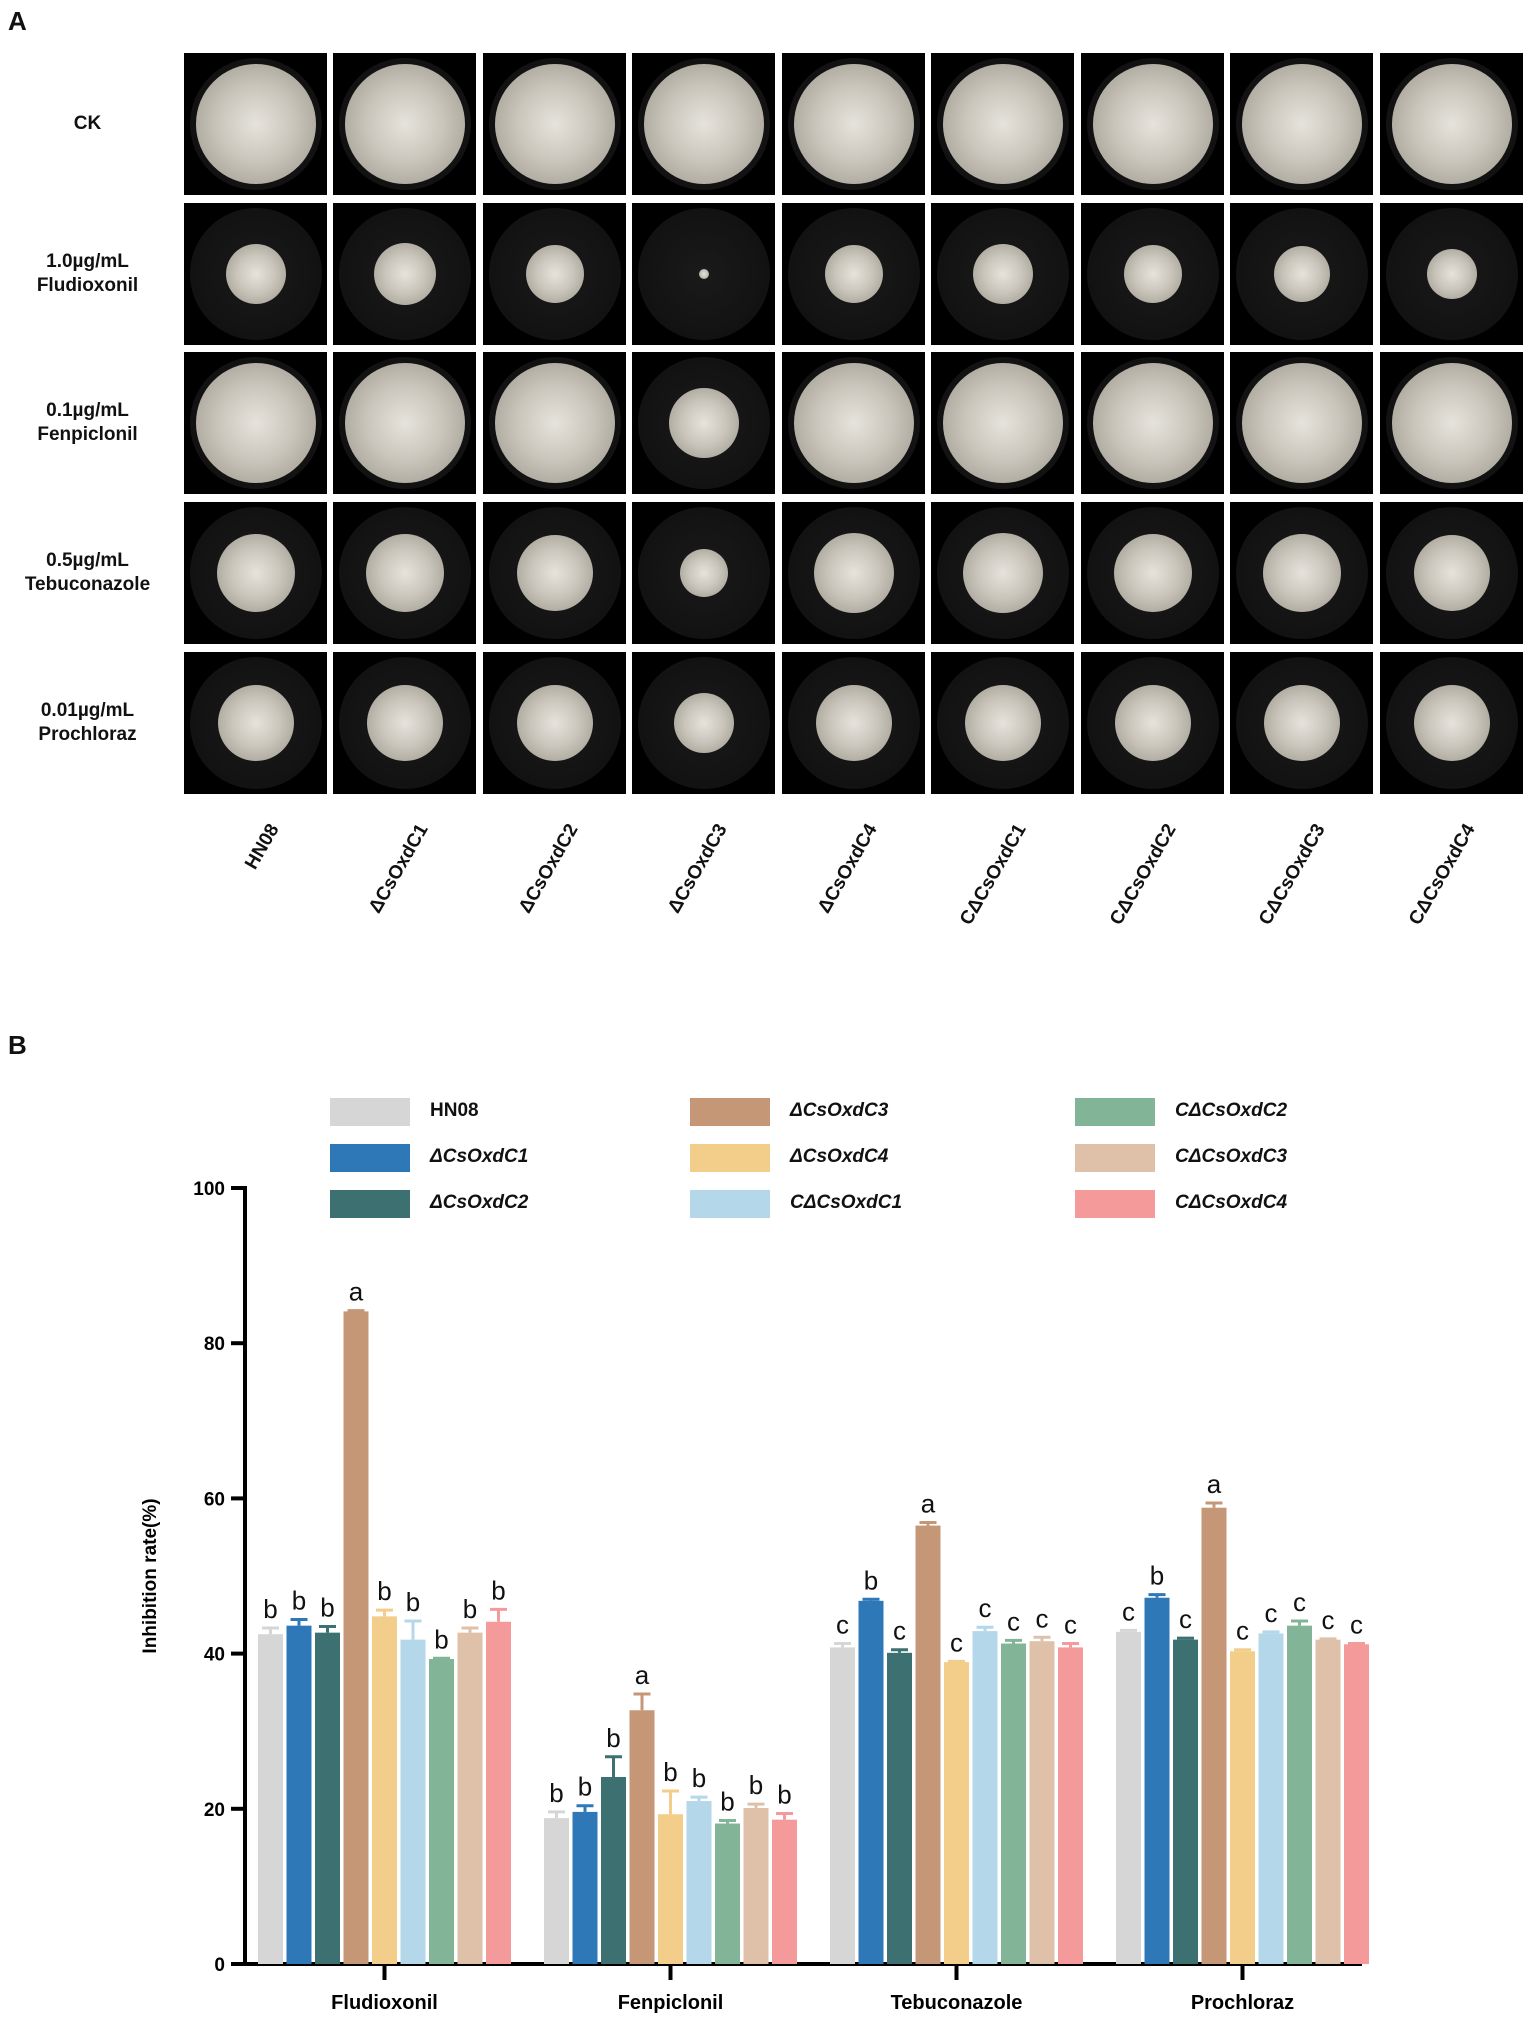  What do you see at coordinates (214, 1499) in the screenshot?
I see `y-tick-label: 60` at bounding box center [214, 1499].